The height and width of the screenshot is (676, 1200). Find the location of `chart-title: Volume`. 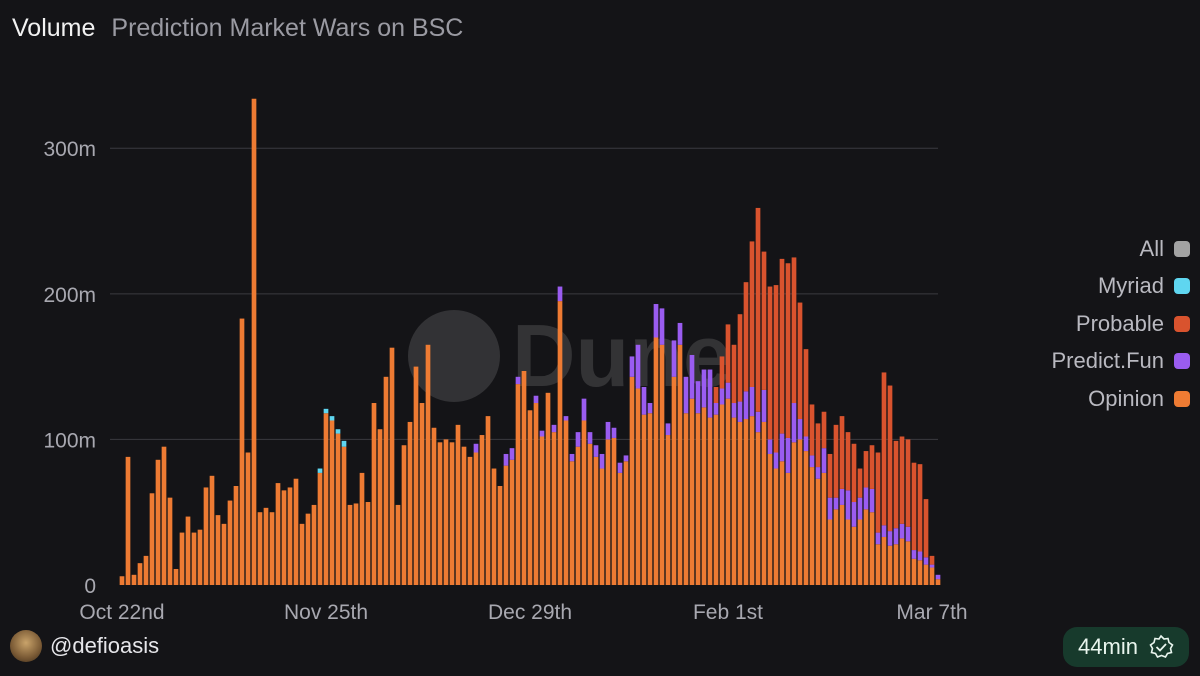

chart-title: Volume is located at coordinates (54, 28).